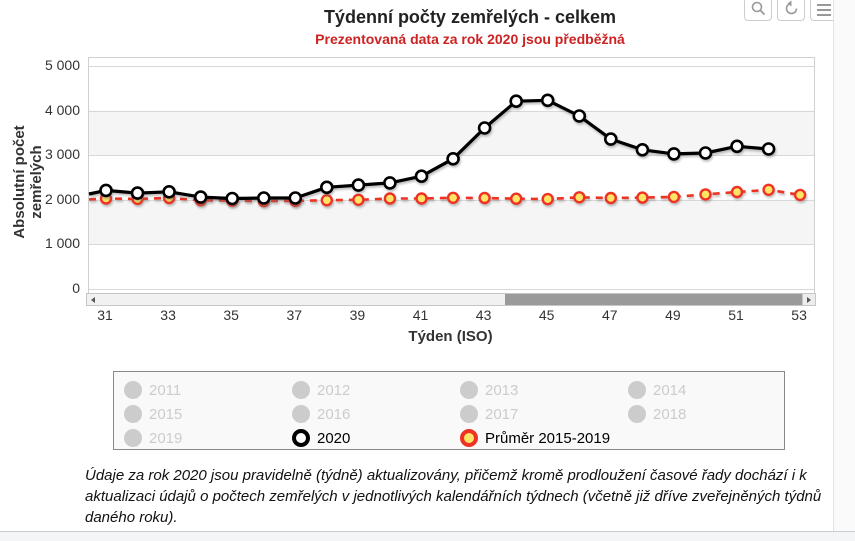 This screenshot has height=541, width=855. I want to click on menu-icon, so click(824, 10).